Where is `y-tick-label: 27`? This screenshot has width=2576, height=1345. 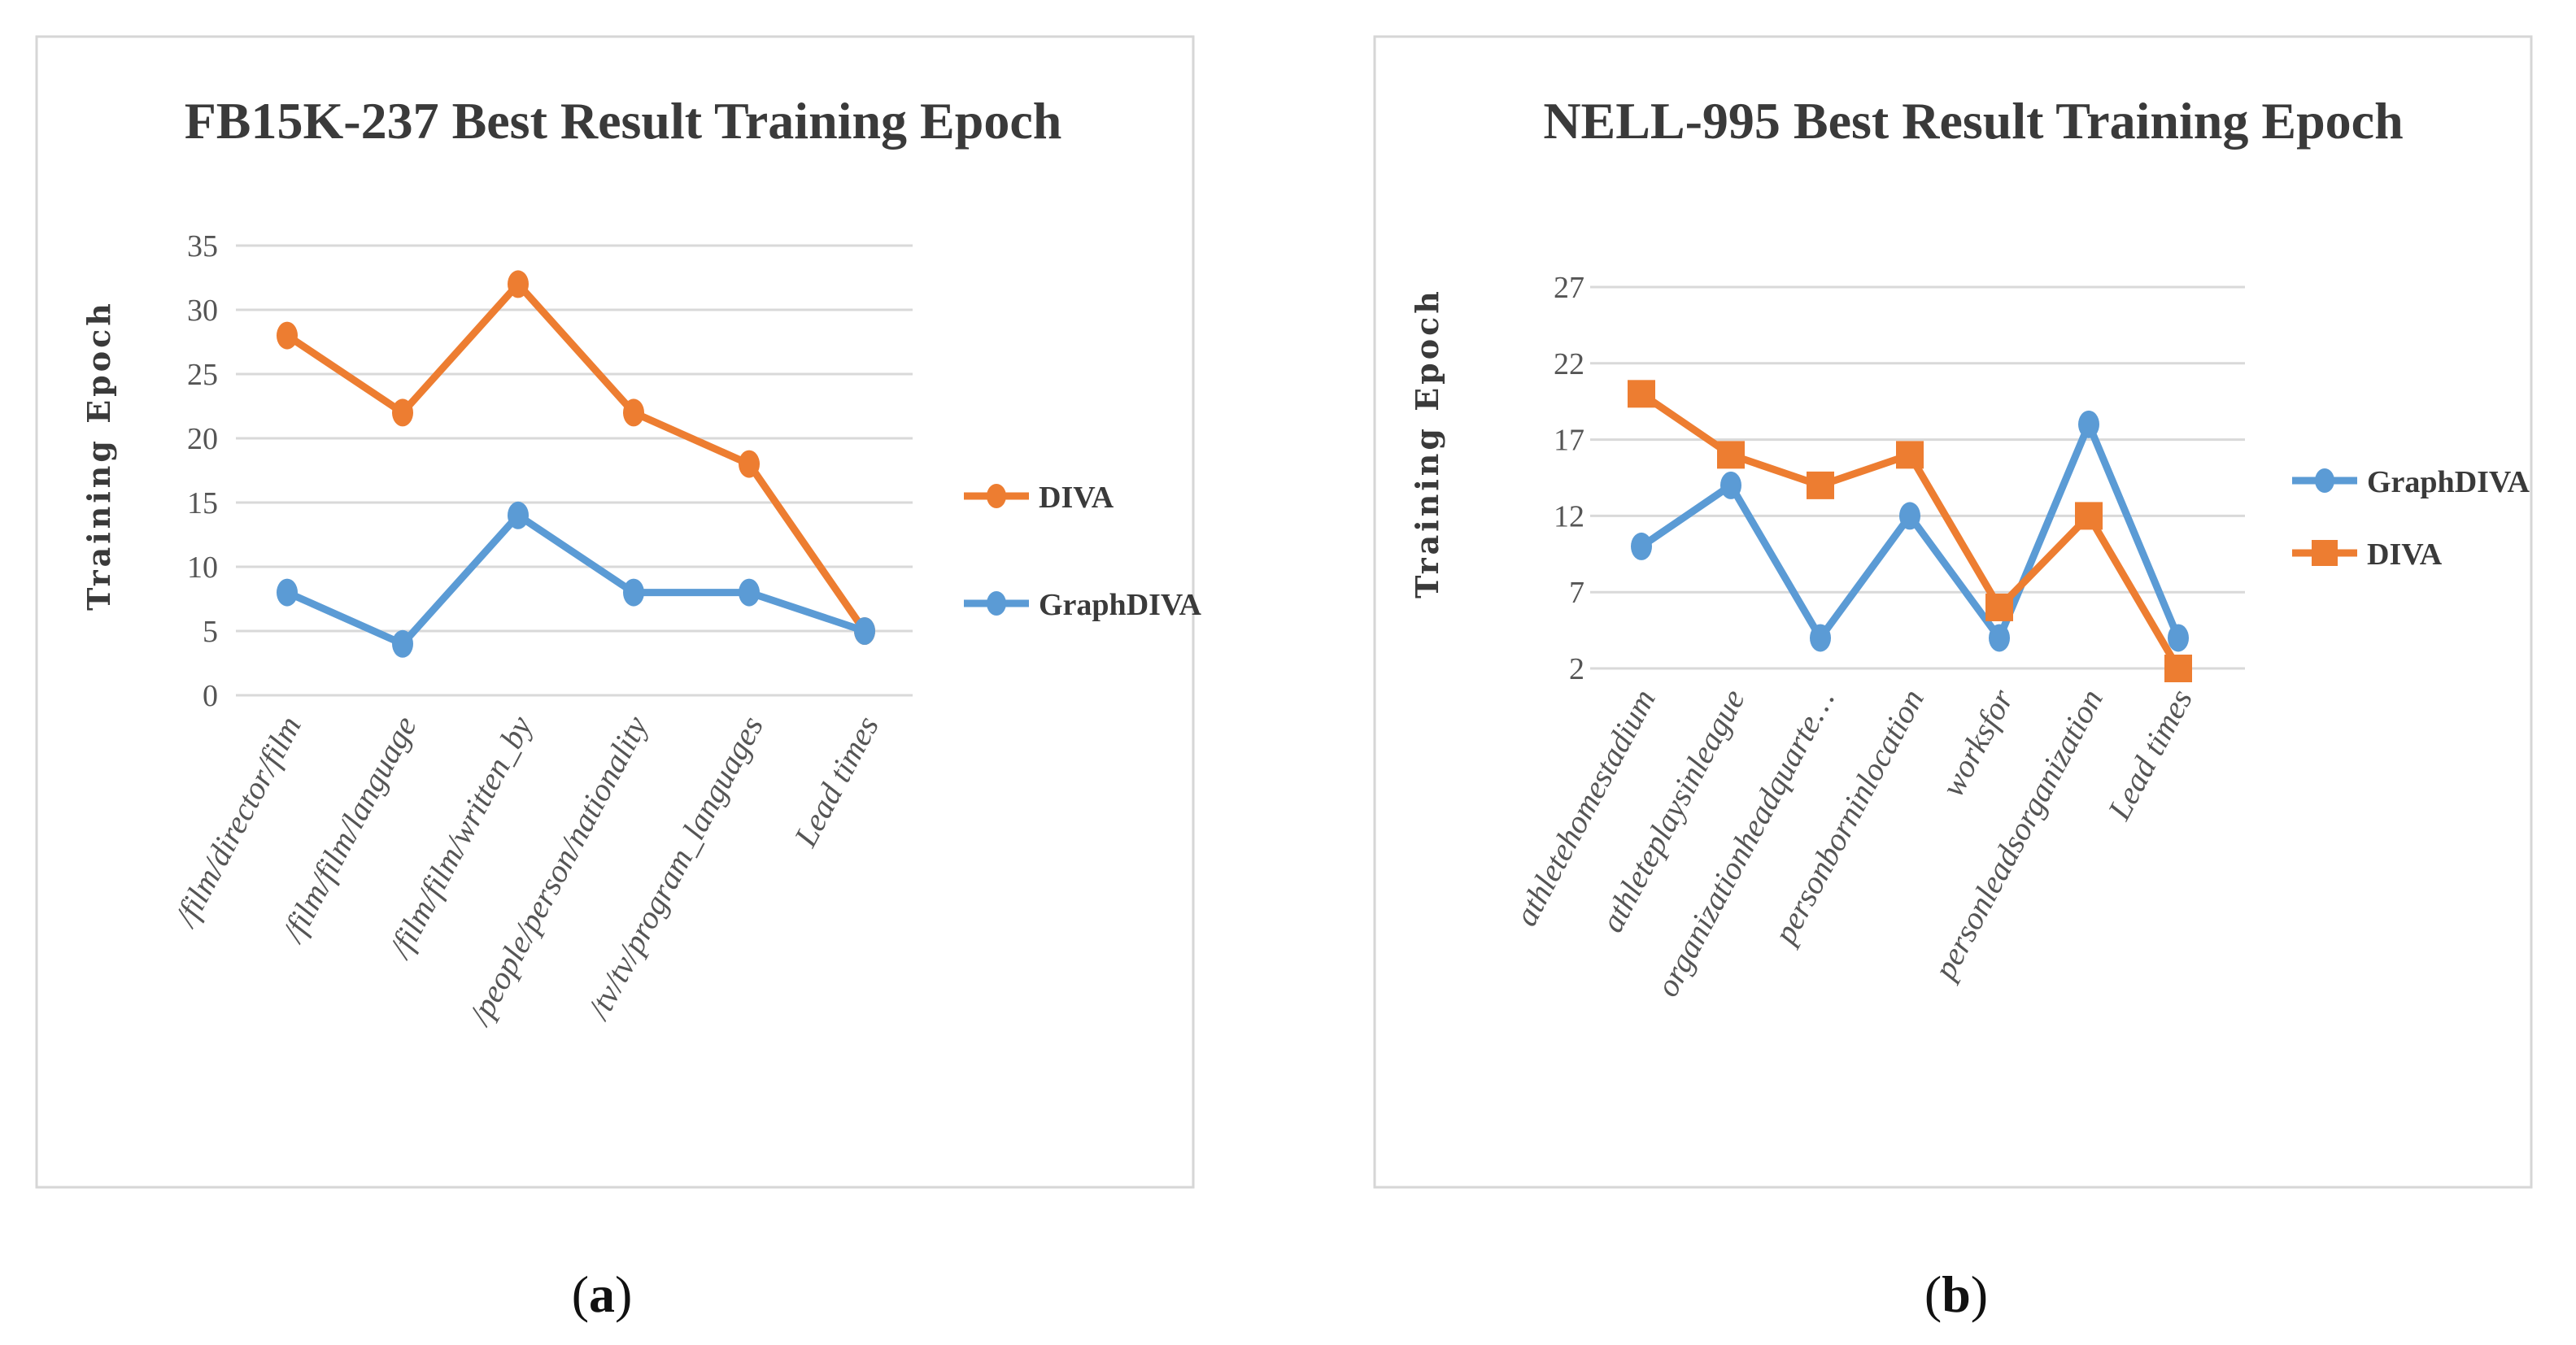 y-tick-label: 27 is located at coordinates (1569, 288).